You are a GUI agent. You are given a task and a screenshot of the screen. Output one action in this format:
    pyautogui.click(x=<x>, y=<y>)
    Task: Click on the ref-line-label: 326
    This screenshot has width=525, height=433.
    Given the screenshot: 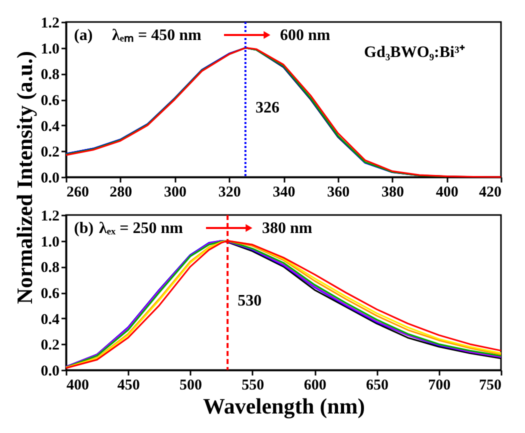 What is the action you would take?
    pyautogui.click(x=267, y=107)
    